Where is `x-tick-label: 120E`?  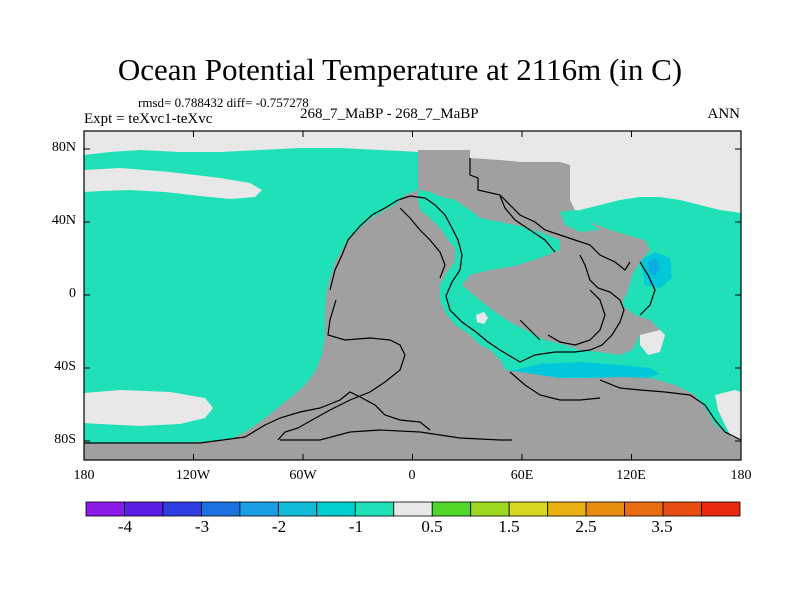 x-tick-label: 120E is located at coordinates (631, 475).